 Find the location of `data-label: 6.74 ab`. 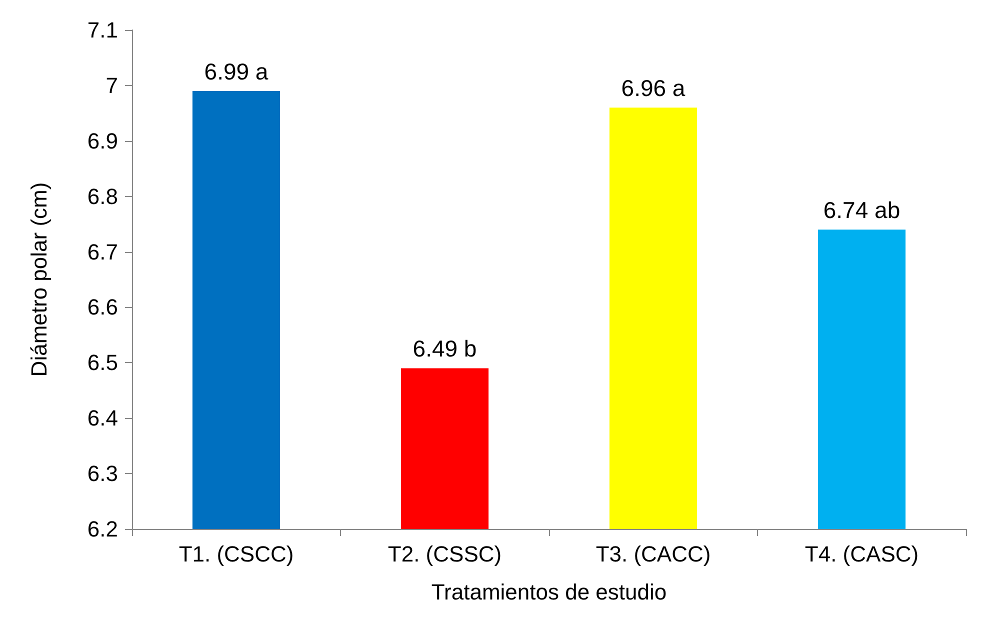

data-label: 6.74 ab is located at coordinates (861, 210).